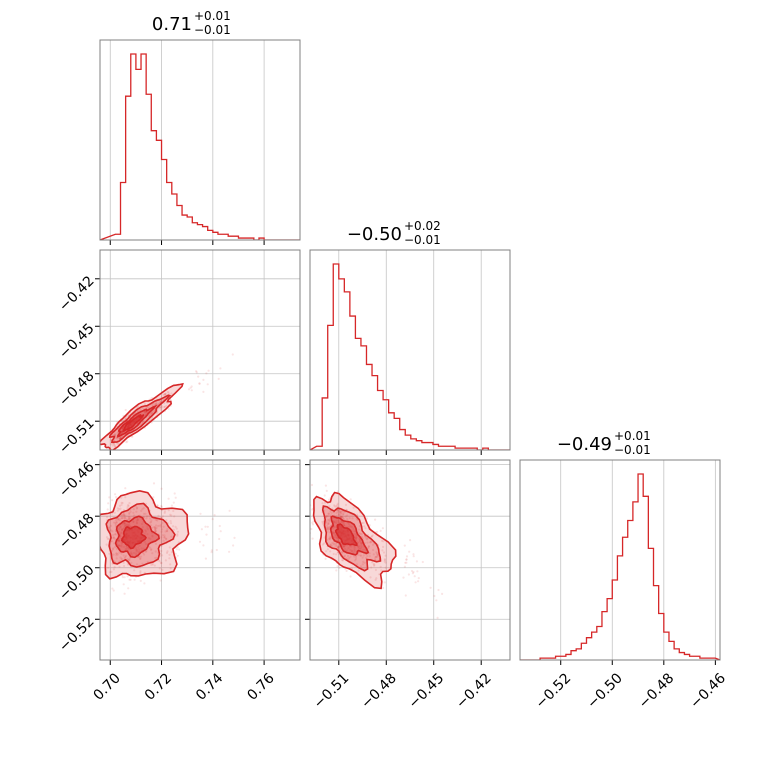 The height and width of the screenshot is (760, 760). Describe the element at coordinates (632, 436) in the screenshot. I see `title-plus: +0.01` at that location.